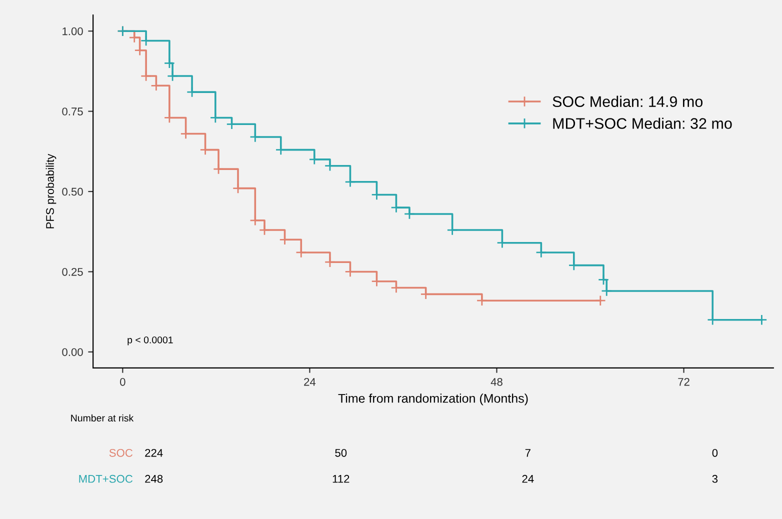 The image size is (782, 519). Describe the element at coordinates (310, 382) in the screenshot. I see `x-tick-label: 24` at that location.